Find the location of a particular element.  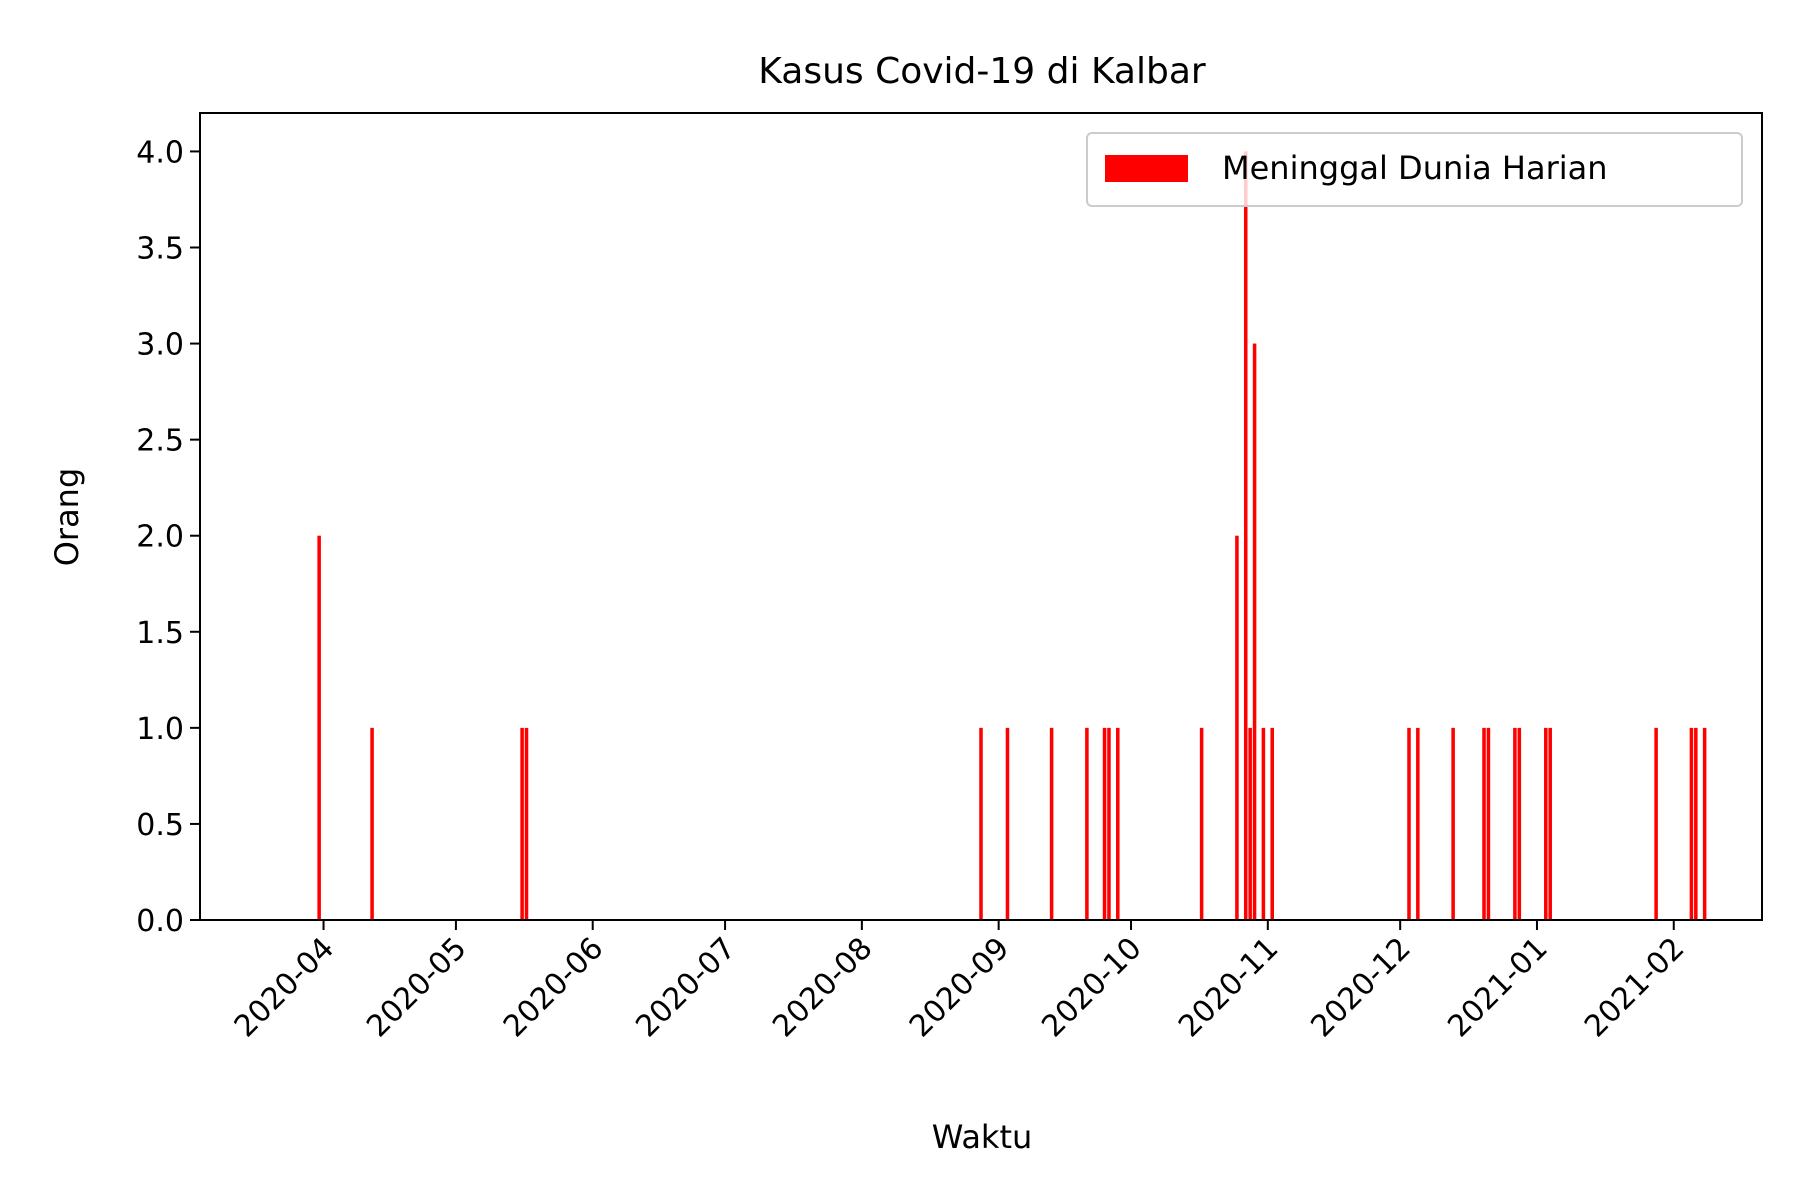

y-tick-label: 4.0 is located at coordinates (160, 152).